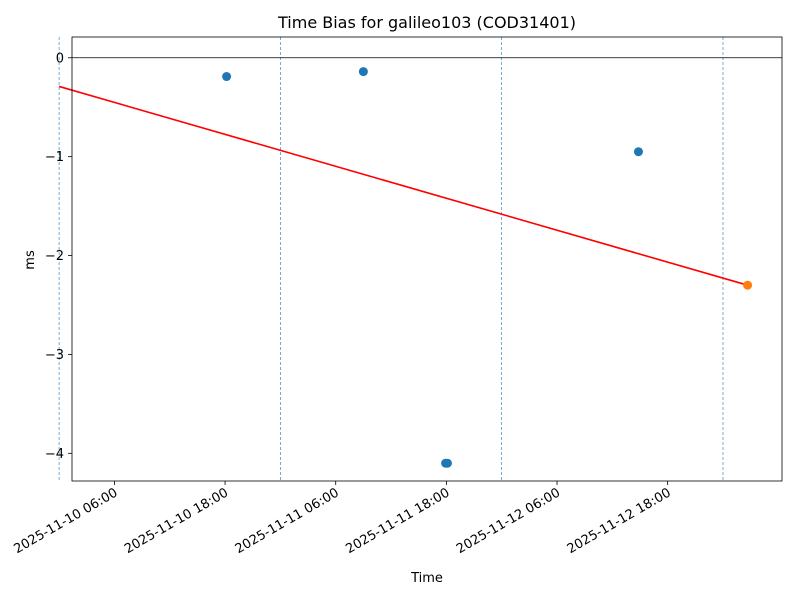 The image size is (800, 600). I want to click on x-axis-label: Time, so click(426, 578).